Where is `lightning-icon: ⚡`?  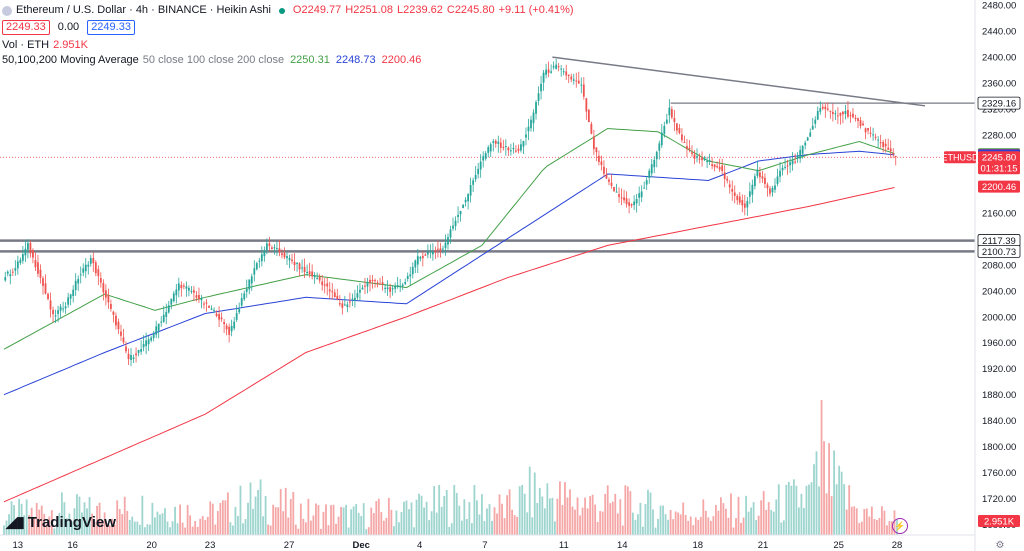 lightning-icon: ⚡ is located at coordinates (900, 526).